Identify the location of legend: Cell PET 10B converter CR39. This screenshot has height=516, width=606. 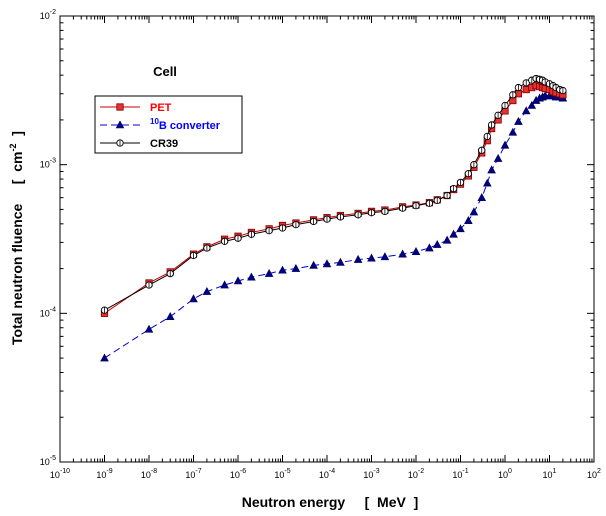
(168, 109).